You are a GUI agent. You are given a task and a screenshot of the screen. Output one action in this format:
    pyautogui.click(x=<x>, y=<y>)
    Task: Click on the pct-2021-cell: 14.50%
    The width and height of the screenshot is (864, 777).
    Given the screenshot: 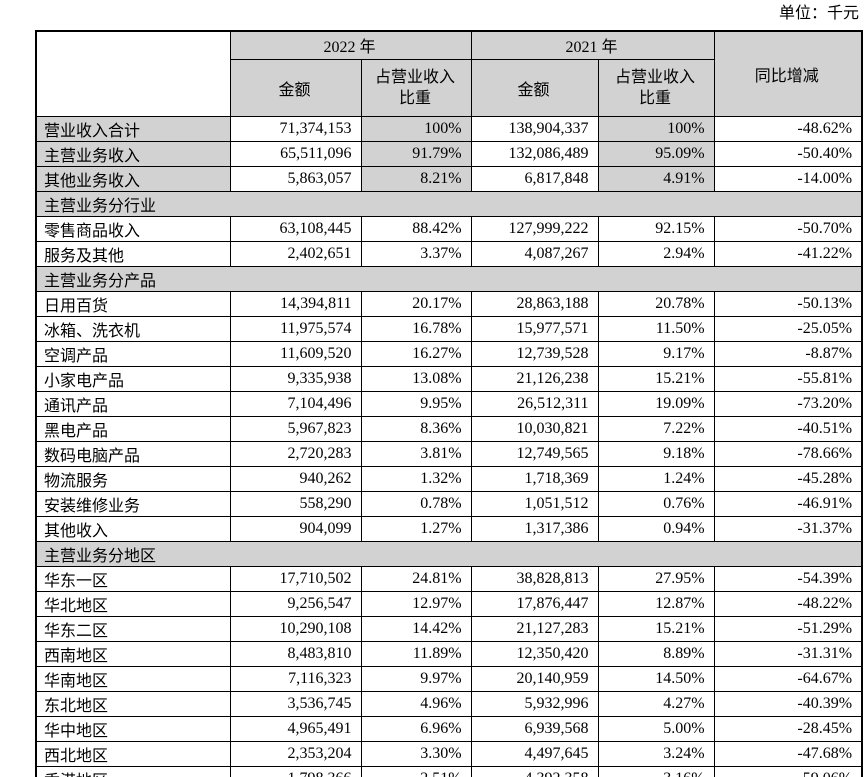 What is the action you would take?
    pyautogui.click(x=656, y=678)
    